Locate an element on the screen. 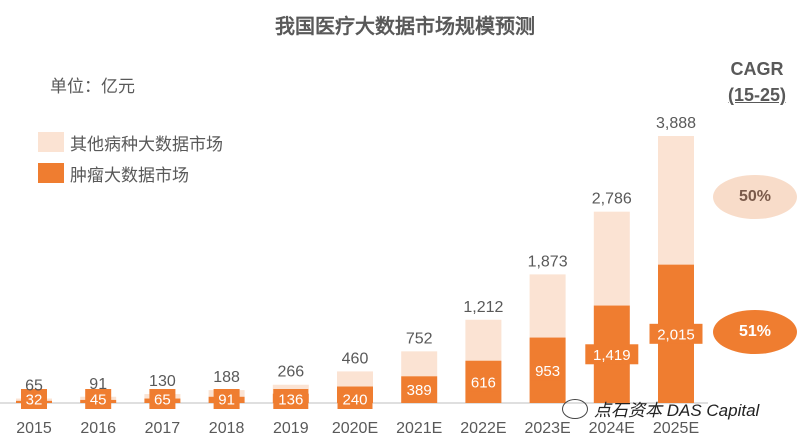  tumor-value-label-2016: 45 is located at coordinates (98, 400).